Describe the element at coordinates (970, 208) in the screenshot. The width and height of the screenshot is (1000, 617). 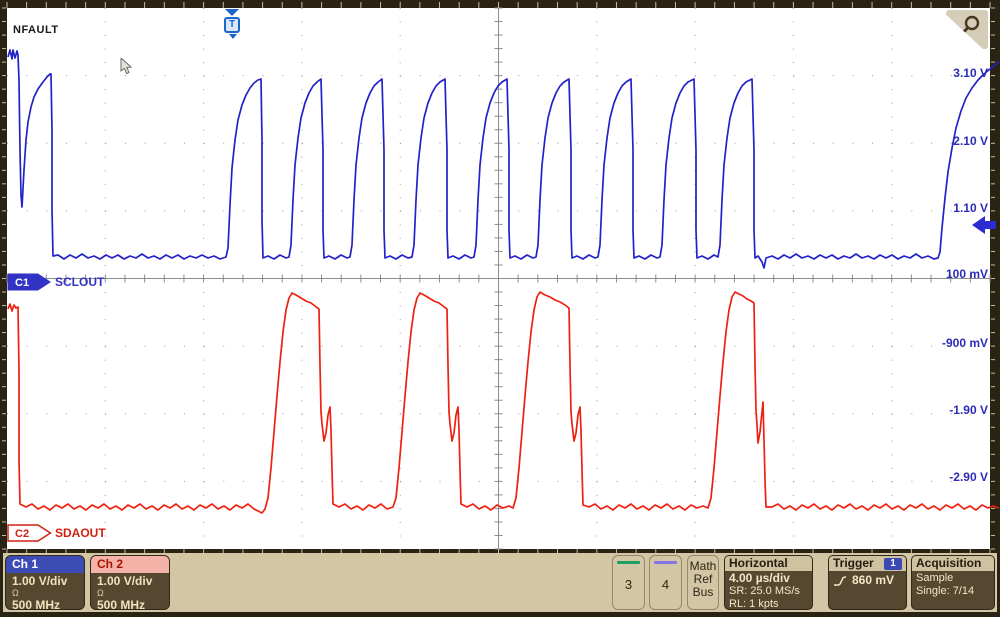
I see `vertical-scale-label: 1.10 V` at that location.